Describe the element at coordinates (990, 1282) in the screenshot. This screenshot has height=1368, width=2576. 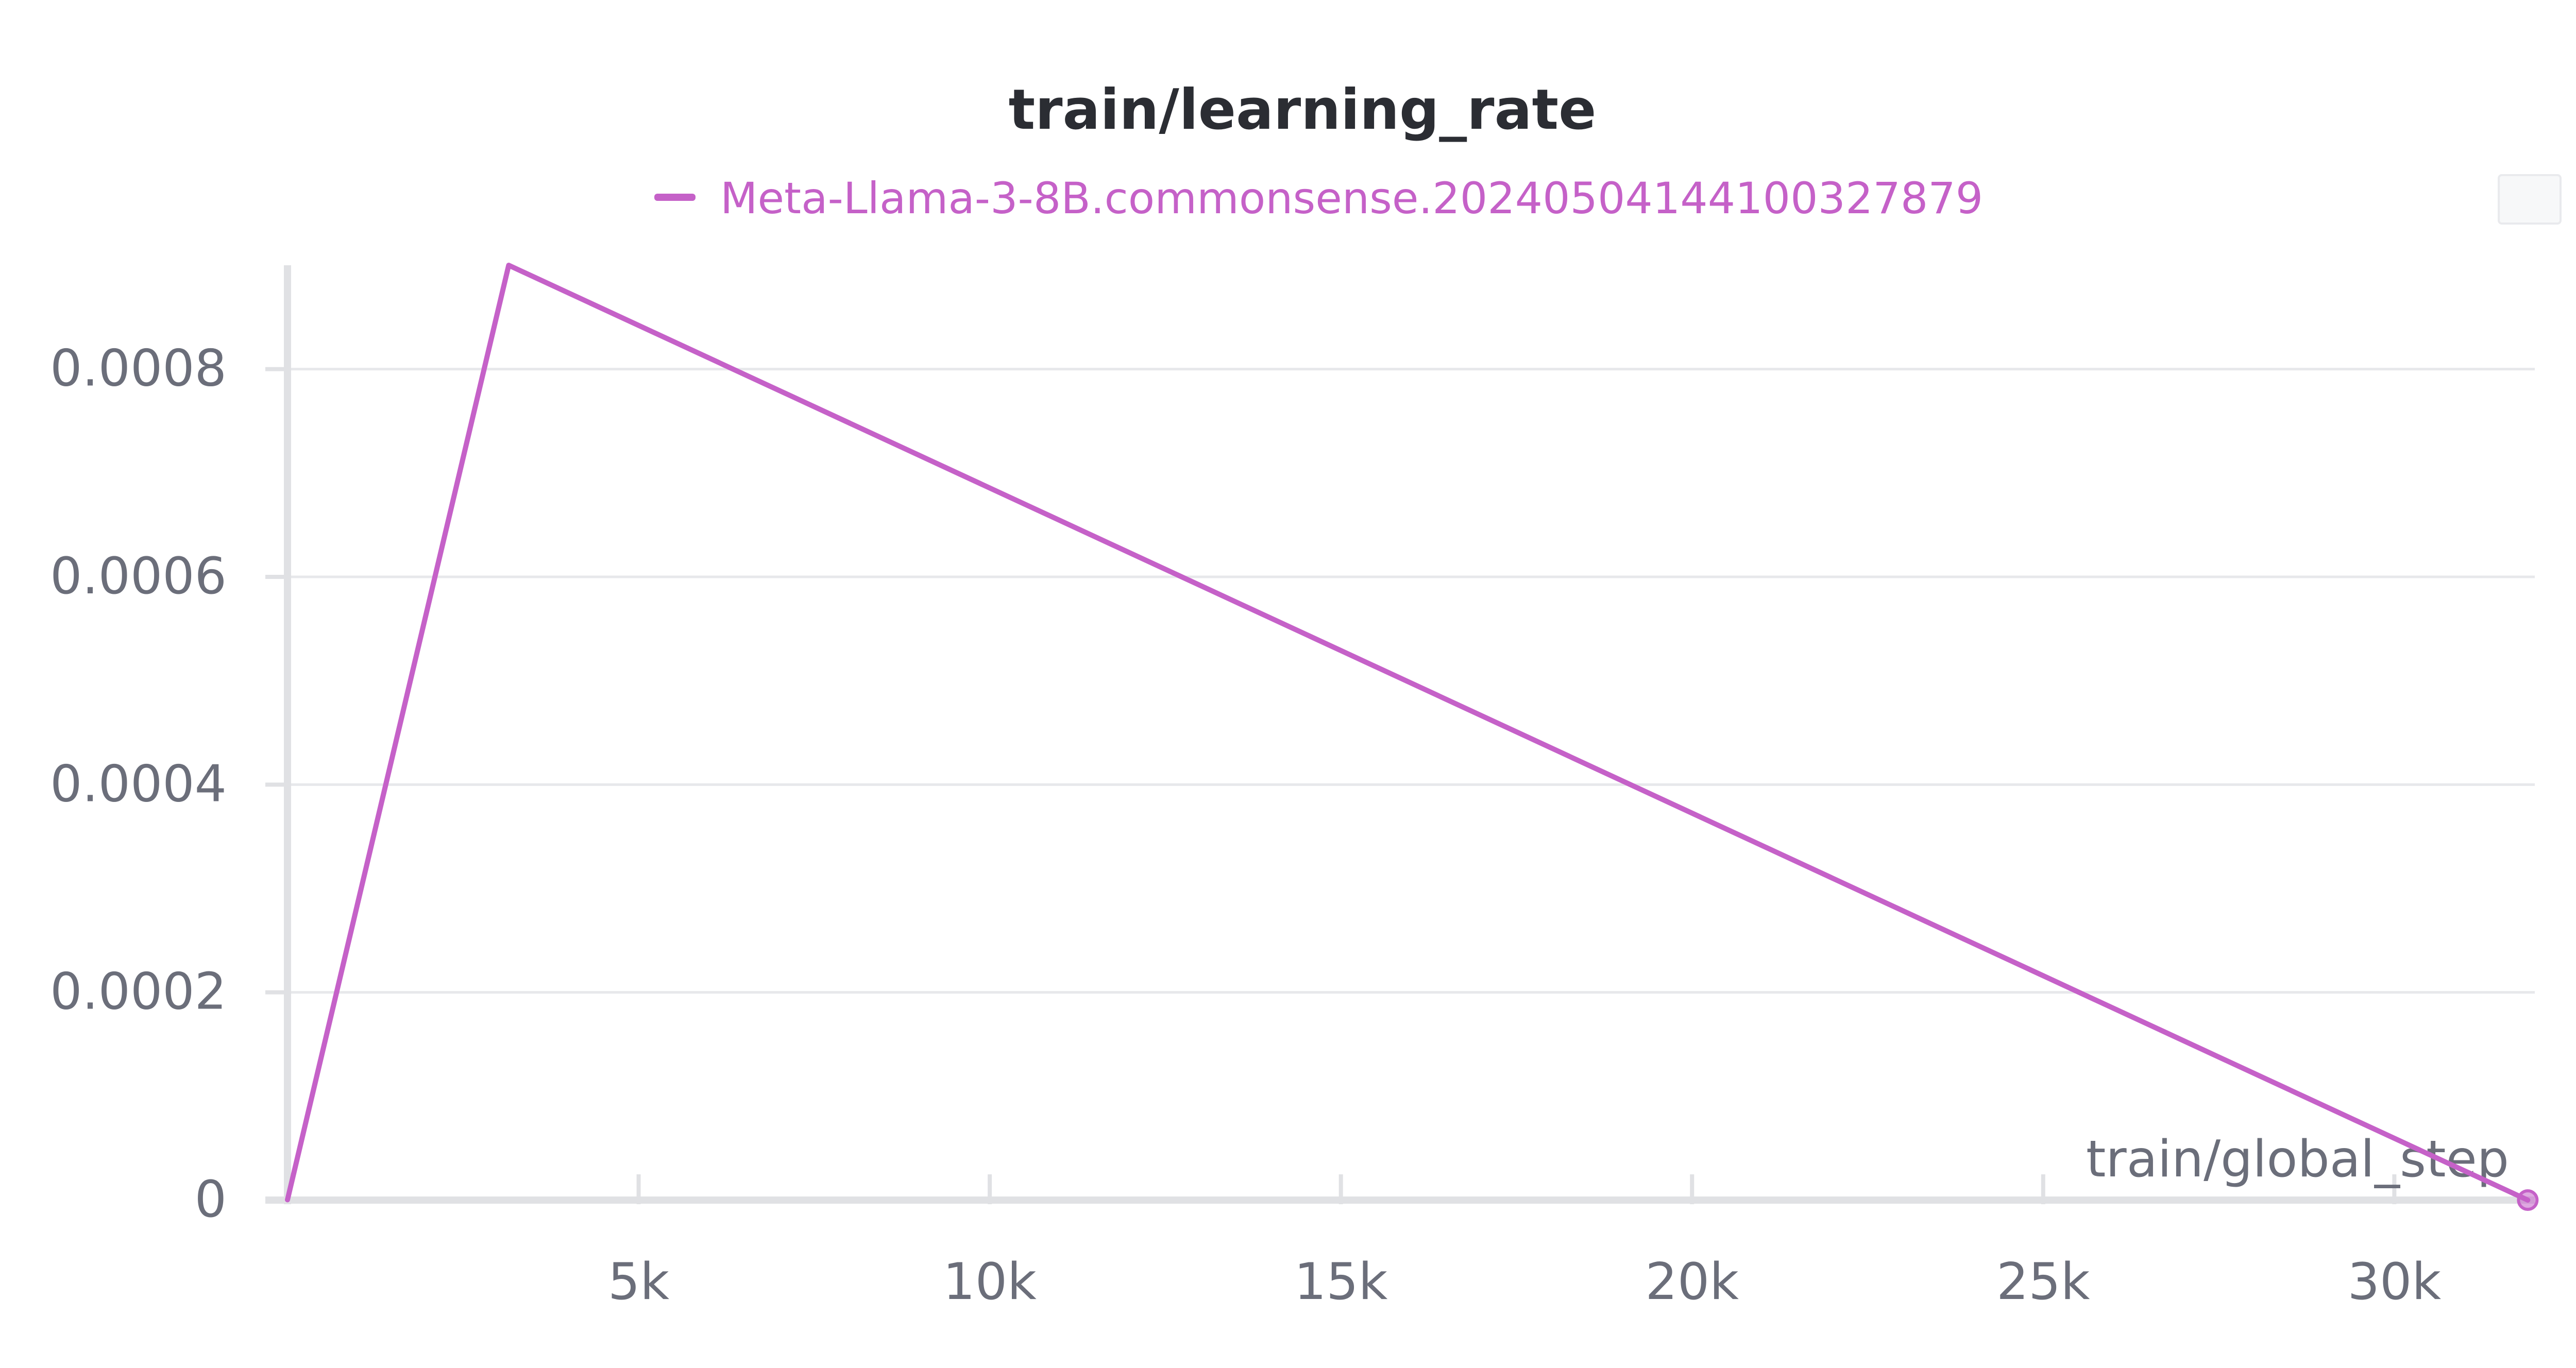
I see `x-tick-label: 10k` at that location.